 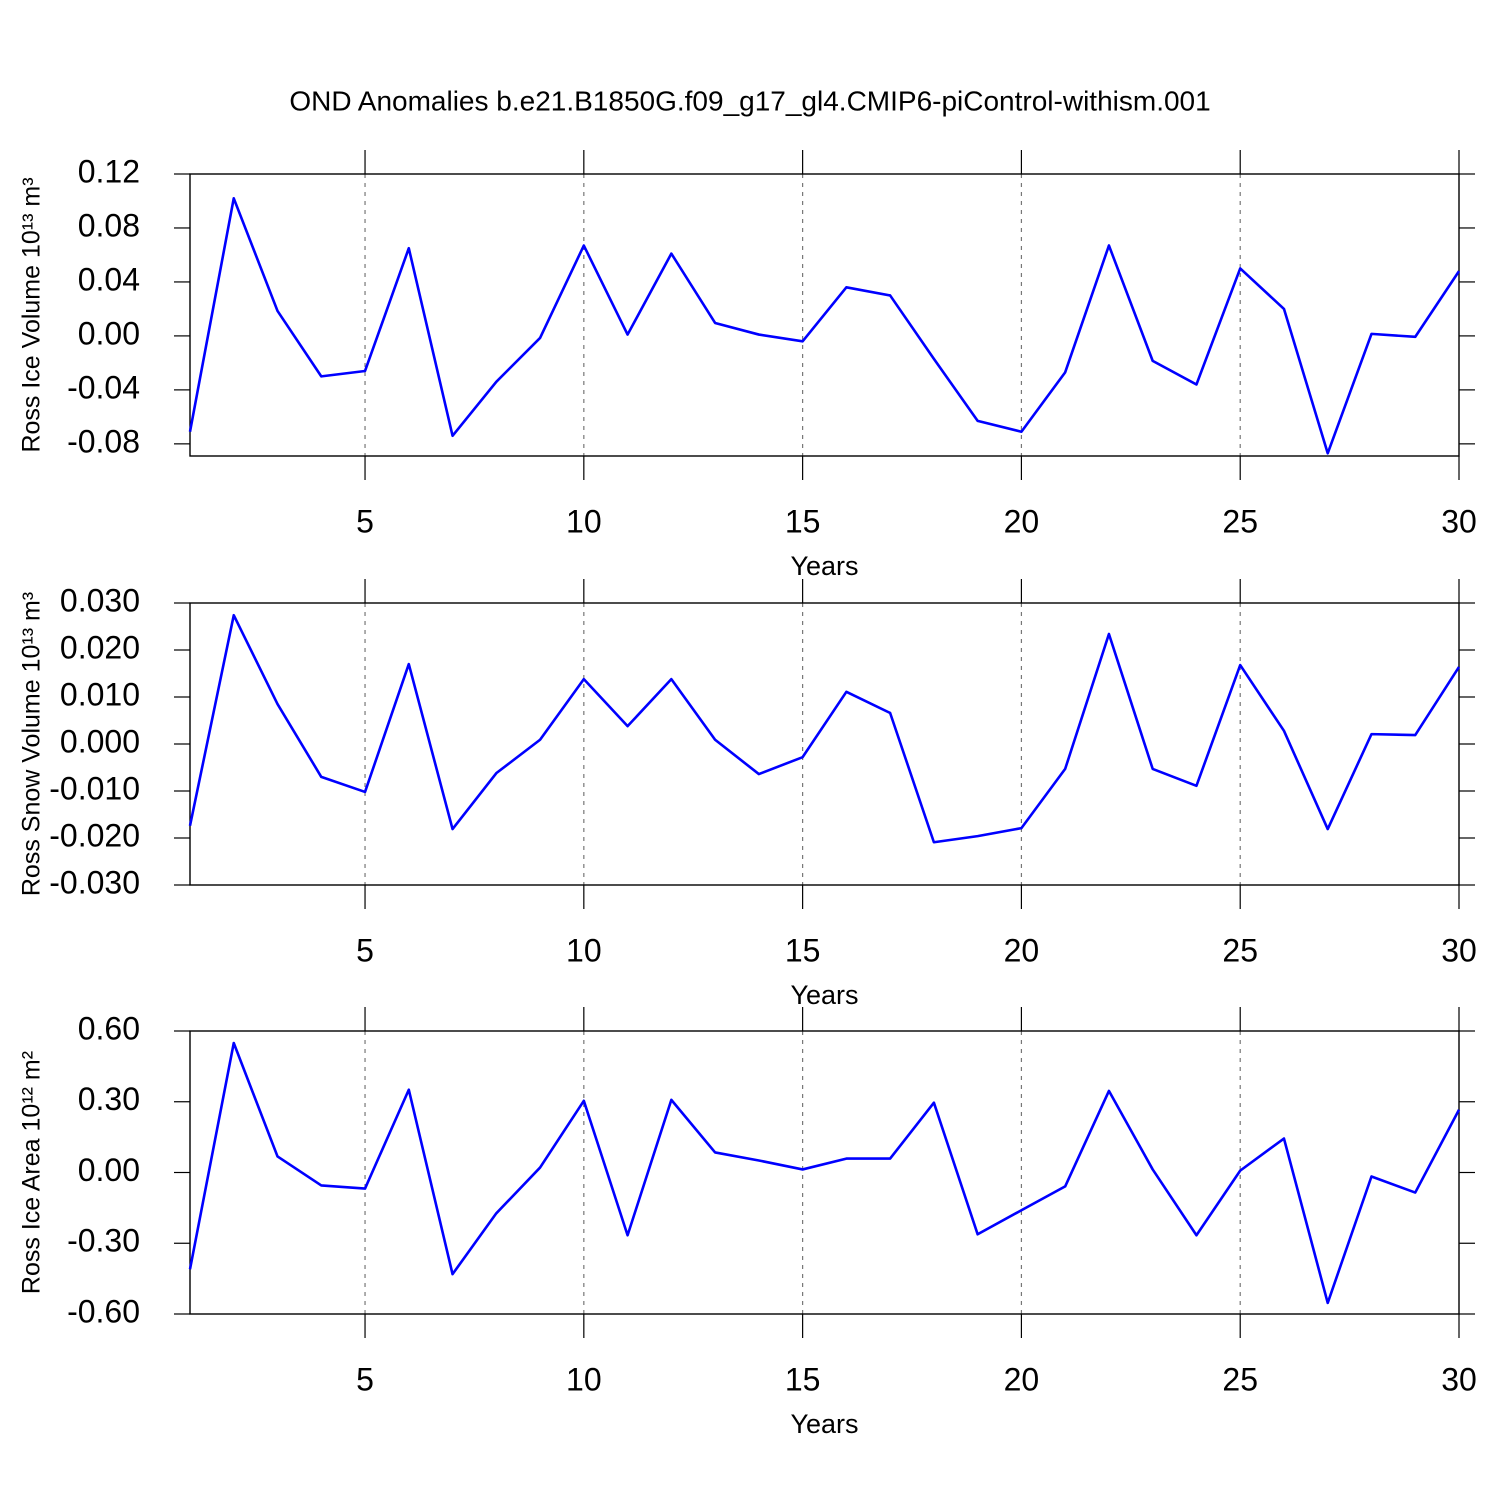 I want to click on y-tick-label: -0.010, so click(x=94, y=788).